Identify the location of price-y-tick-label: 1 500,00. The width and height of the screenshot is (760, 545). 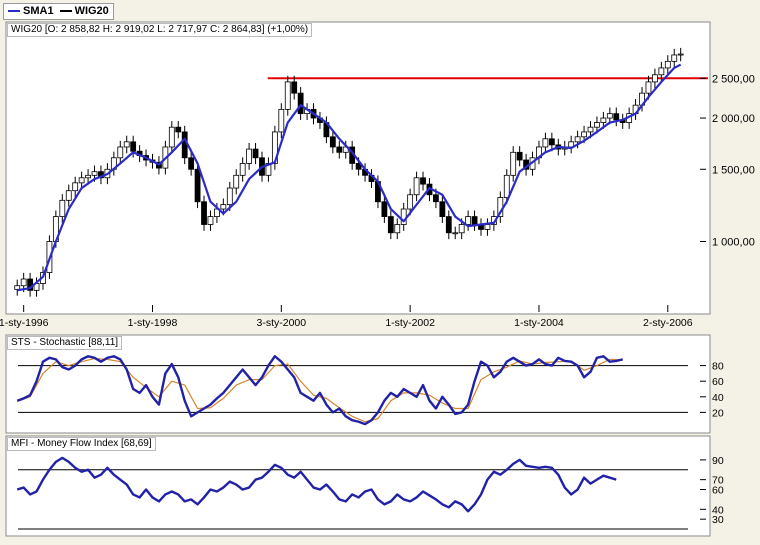
(733, 170).